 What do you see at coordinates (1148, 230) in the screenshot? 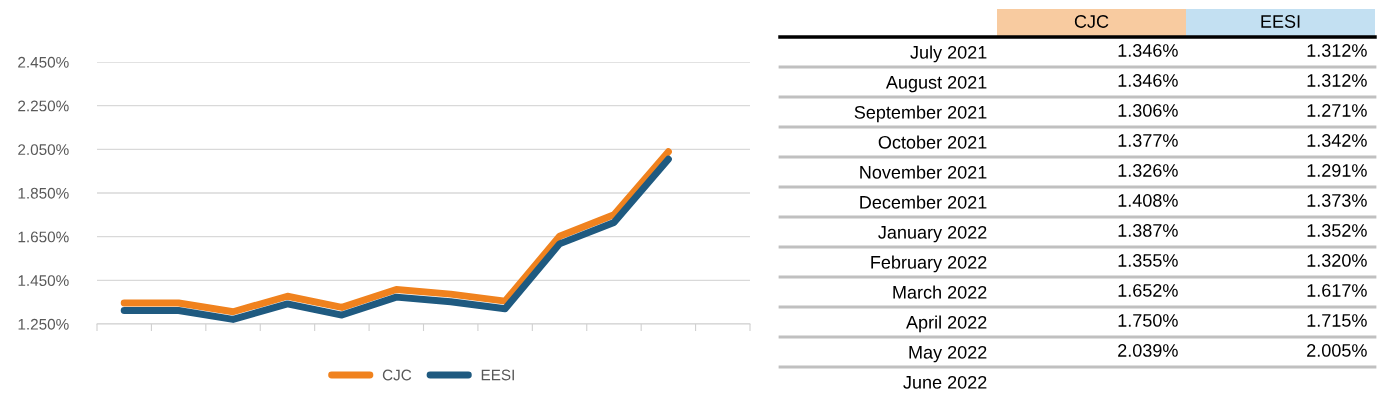
I see `data-label: 1.387%` at bounding box center [1148, 230].